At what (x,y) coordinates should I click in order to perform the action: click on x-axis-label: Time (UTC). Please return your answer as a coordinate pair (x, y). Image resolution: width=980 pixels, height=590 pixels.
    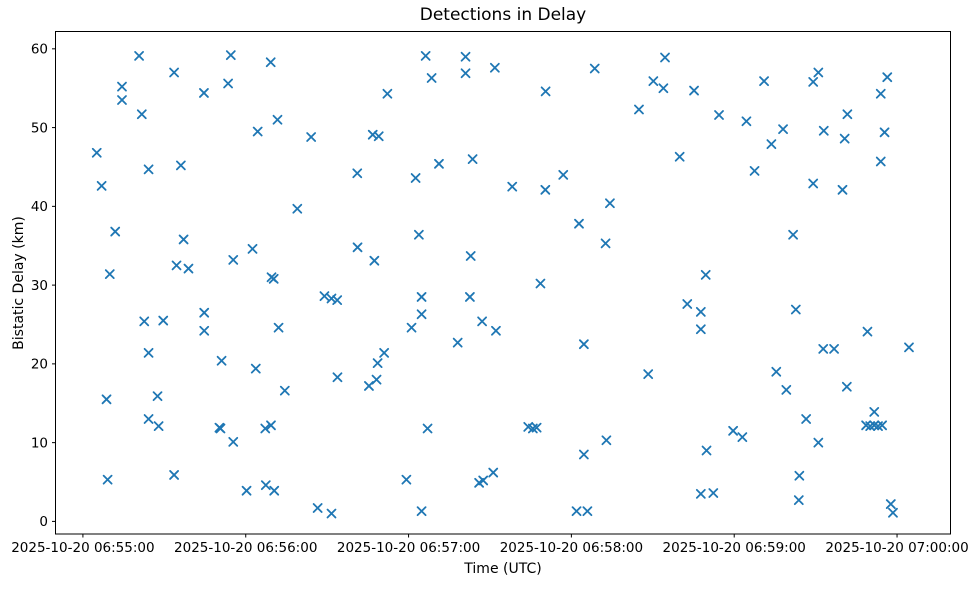
    Looking at the image, I should click on (503, 569).